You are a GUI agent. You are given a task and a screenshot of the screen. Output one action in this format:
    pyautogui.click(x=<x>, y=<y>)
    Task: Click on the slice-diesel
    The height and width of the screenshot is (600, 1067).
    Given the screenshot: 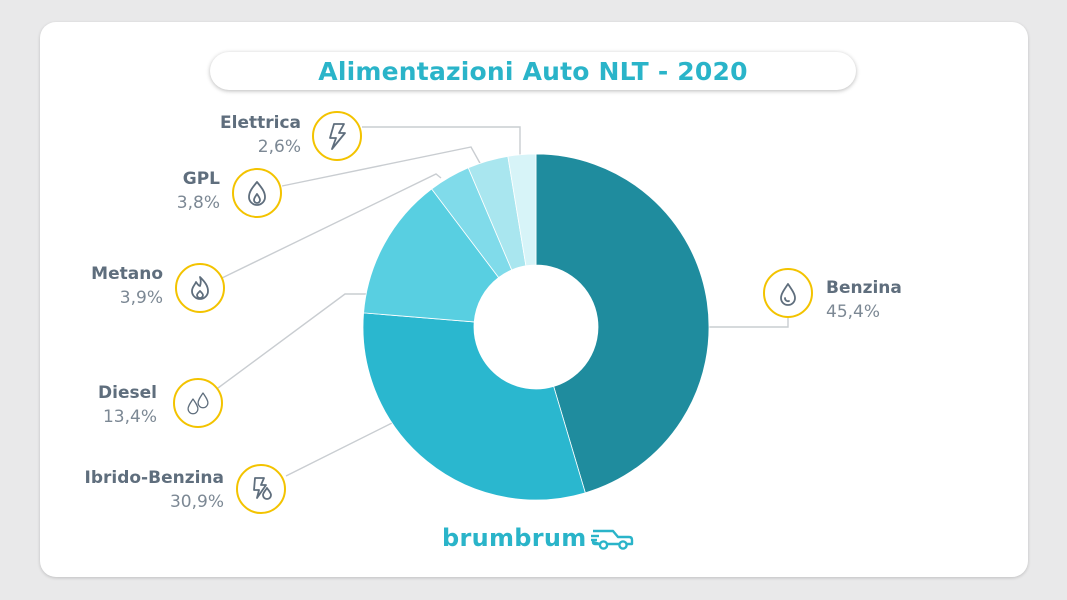 What is the action you would take?
    pyautogui.click(x=431, y=255)
    